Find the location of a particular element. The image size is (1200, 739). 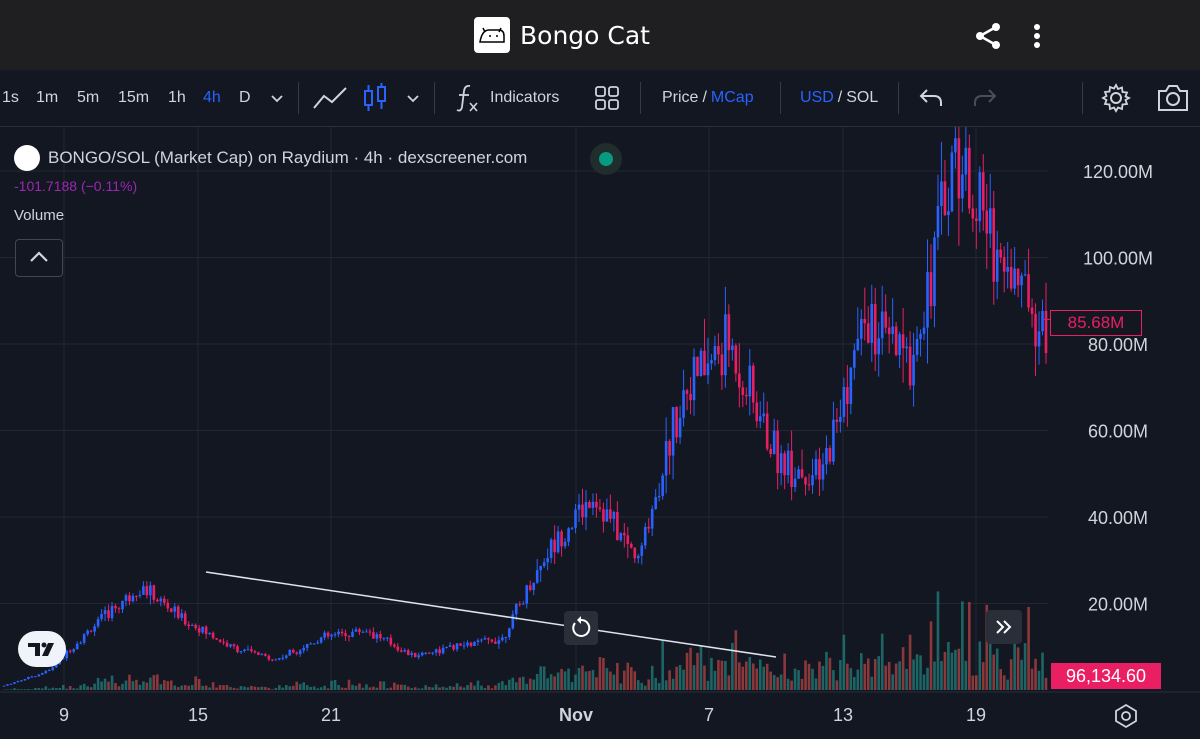

reset-chart-button is located at coordinates (581, 628).